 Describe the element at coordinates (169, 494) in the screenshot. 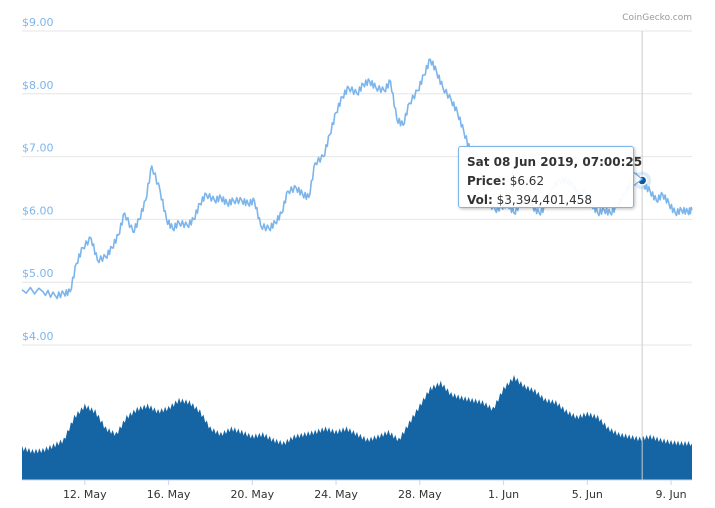

I see `x-tick-label: 16. May` at that location.